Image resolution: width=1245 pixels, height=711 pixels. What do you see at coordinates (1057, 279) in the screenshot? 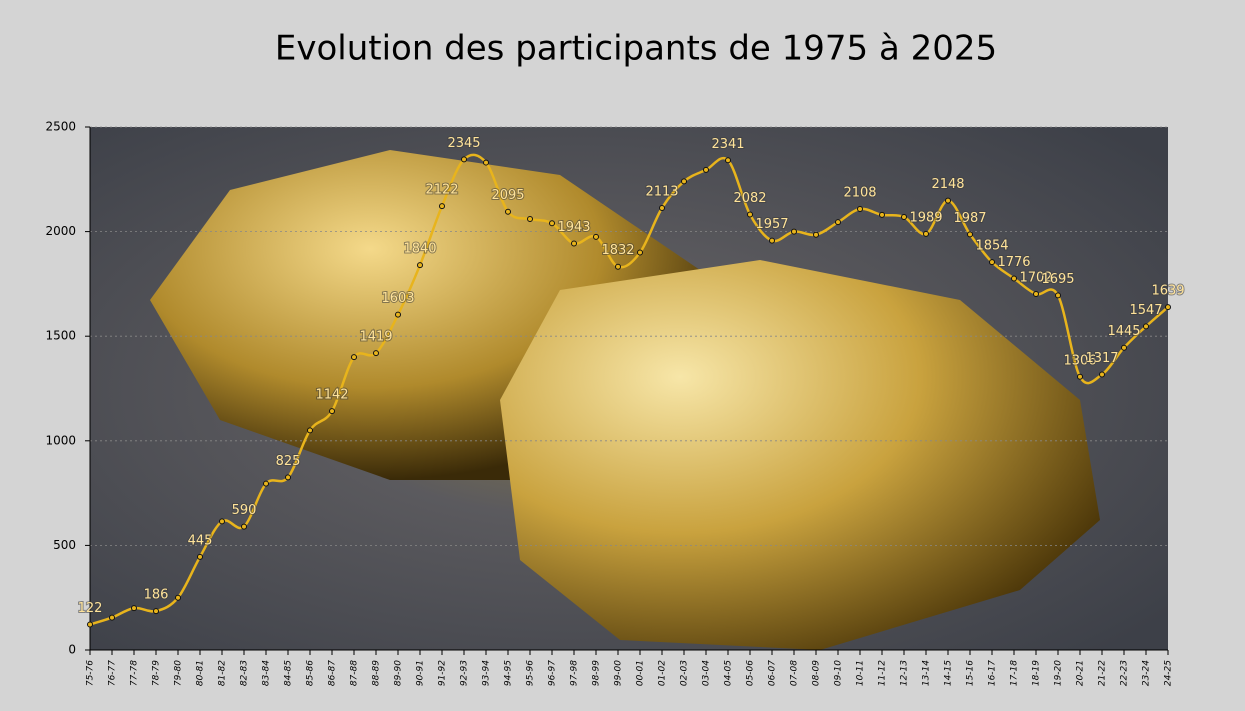
I see `data-label: 1695` at bounding box center [1057, 279].